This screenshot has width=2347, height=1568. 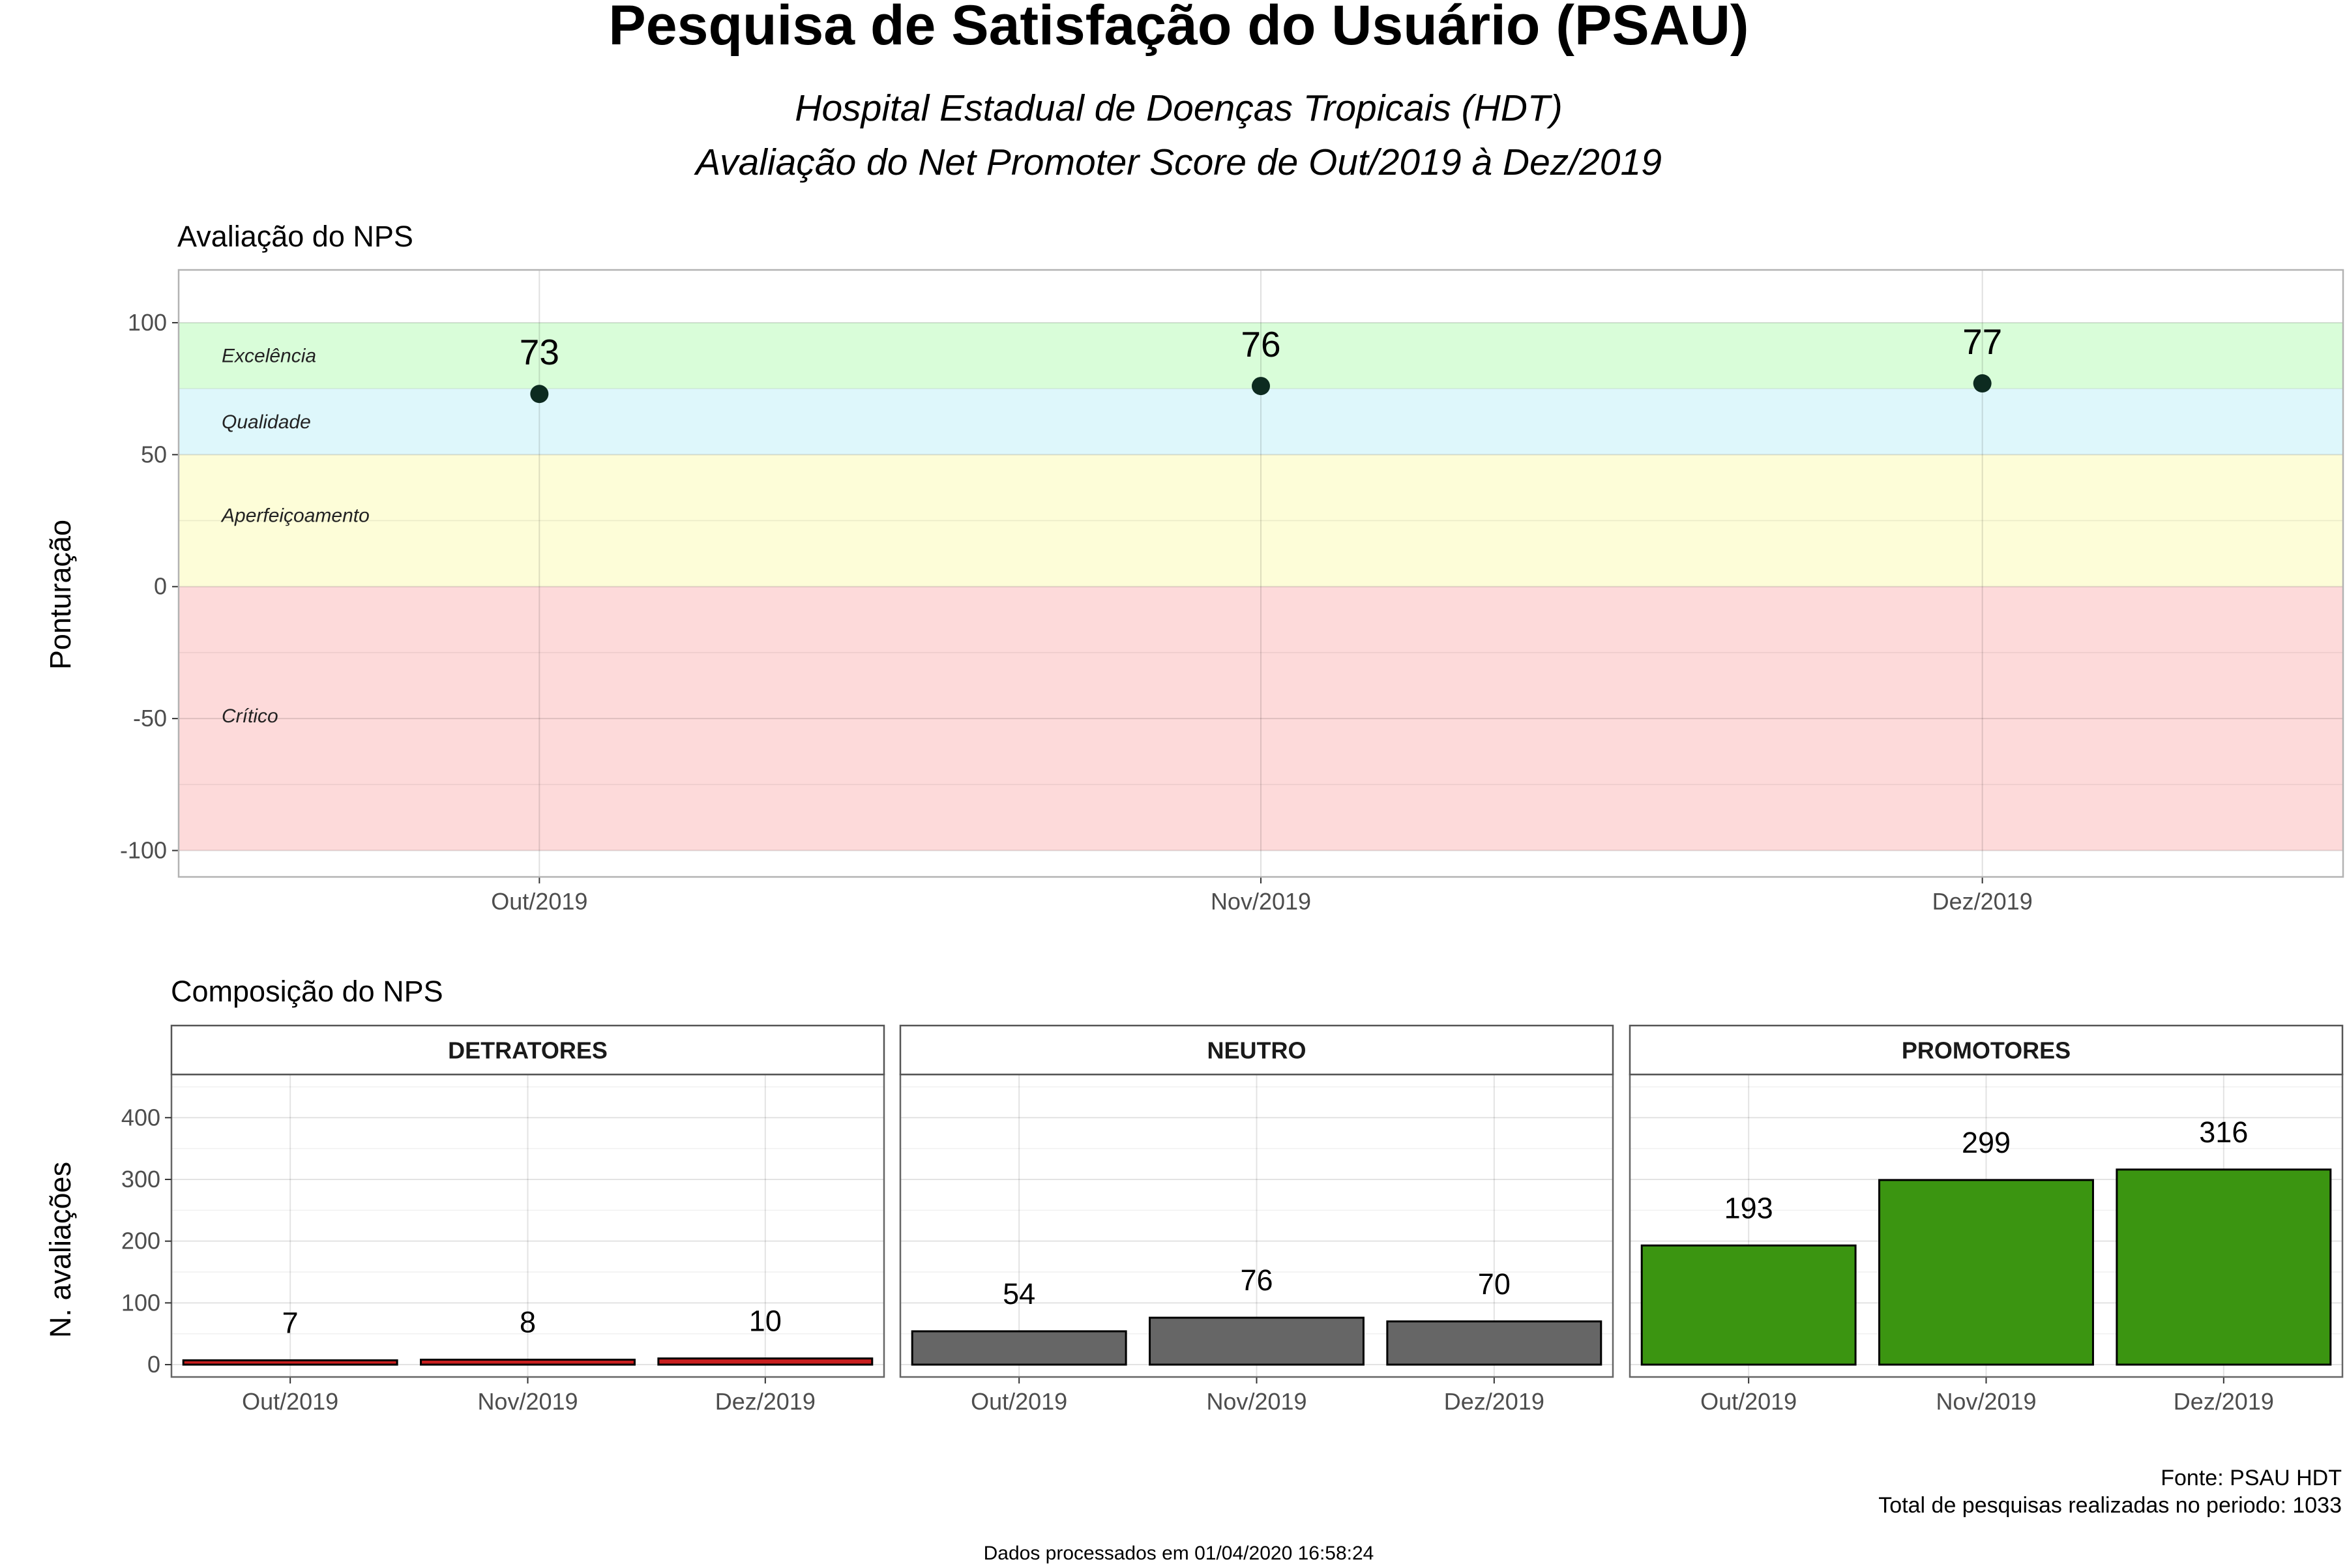 What do you see at coordinates (527, 1402) in the screenshot?
I see `detratores-x-tick-label: Nov/2019` at bounding box center [527, 1402].